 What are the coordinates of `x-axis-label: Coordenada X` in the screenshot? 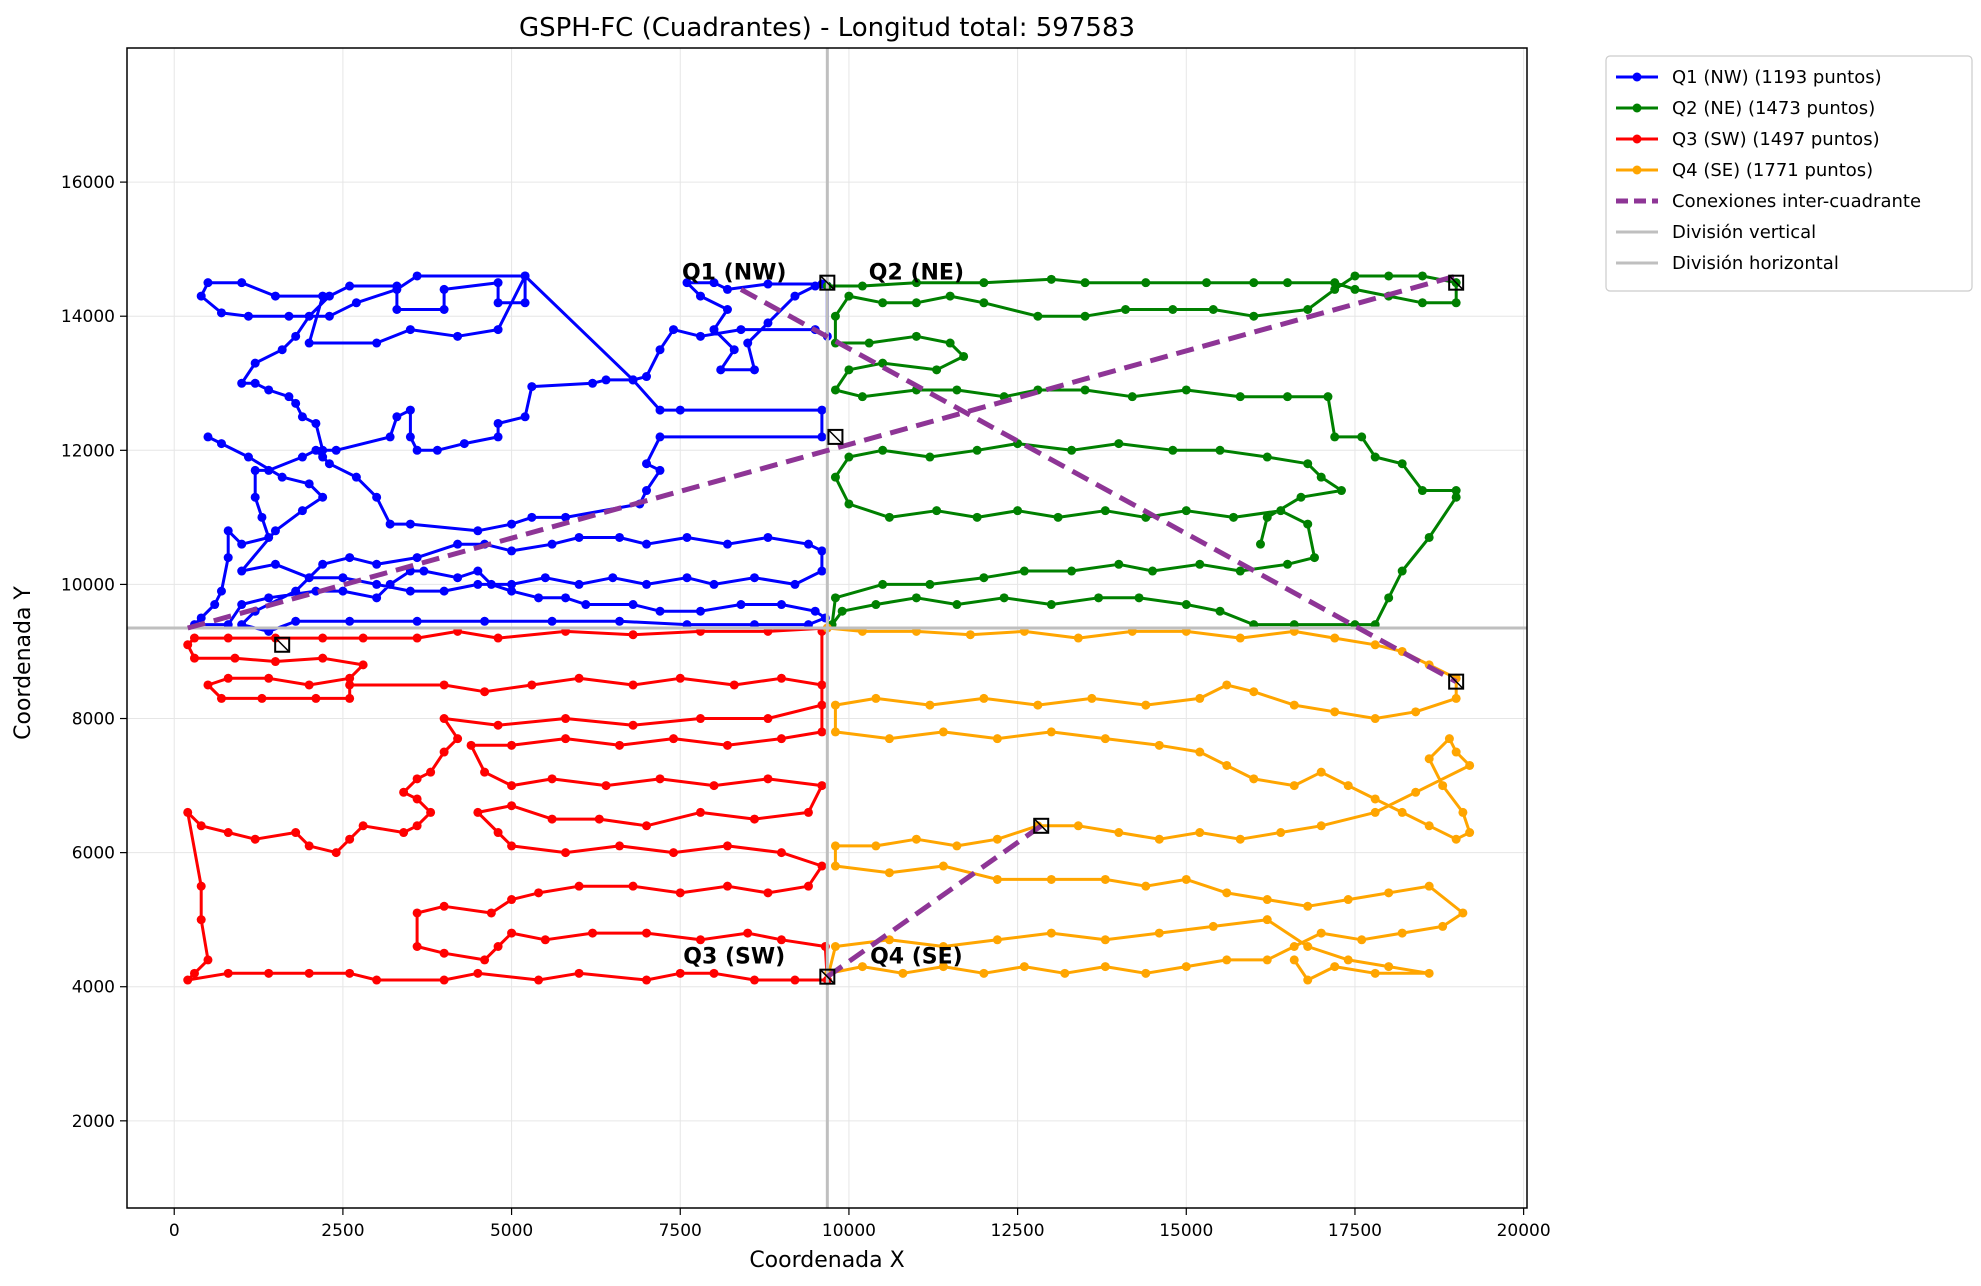 It's located at (826, 1260).